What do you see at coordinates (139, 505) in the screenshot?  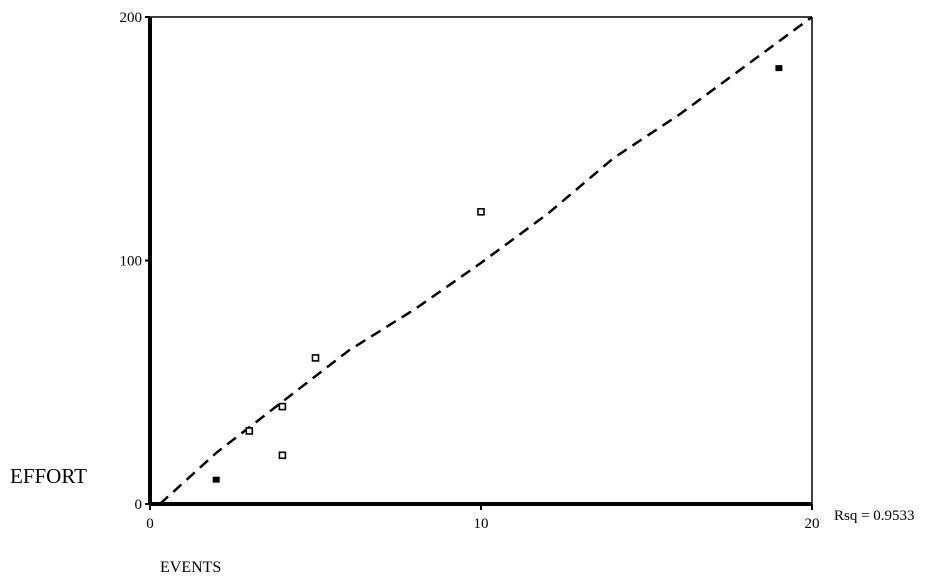 I see `y-tick-label: 0` at bounding box center [139, 505].